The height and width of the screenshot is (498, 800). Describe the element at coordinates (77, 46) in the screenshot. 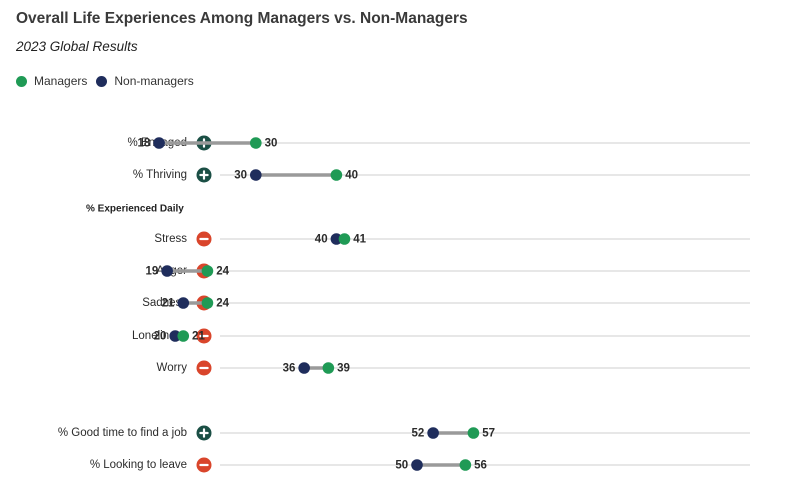

I see `chart-subtitle: 2023 Global Results` at that location.